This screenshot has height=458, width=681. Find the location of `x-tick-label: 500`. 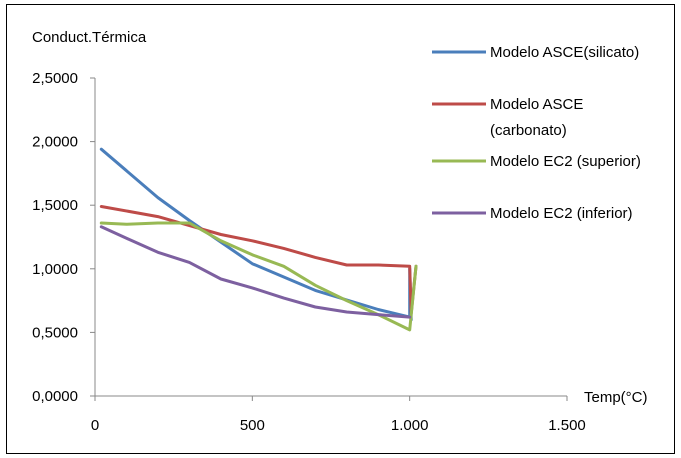

x-tick-label: 500 is located at coordinates (252, 425).